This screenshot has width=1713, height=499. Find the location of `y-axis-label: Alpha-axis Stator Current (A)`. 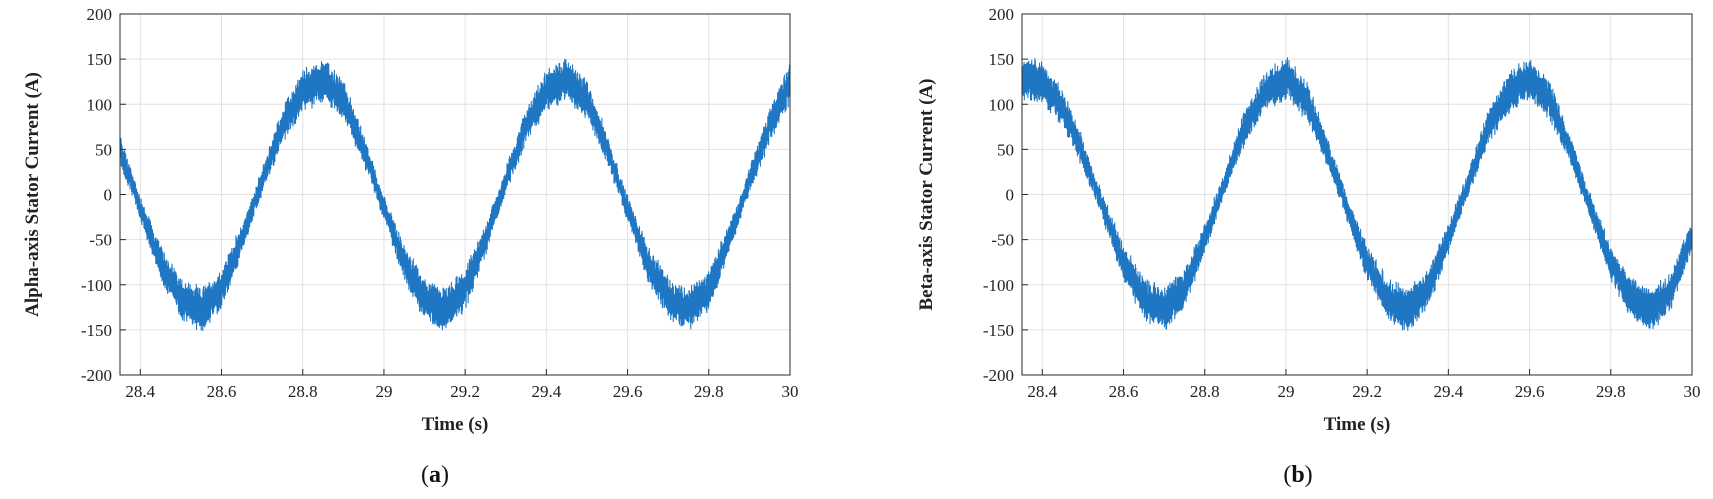

y-axis-label: Alpha-axis Stator Current (A) is located at coordinates (32, 194).